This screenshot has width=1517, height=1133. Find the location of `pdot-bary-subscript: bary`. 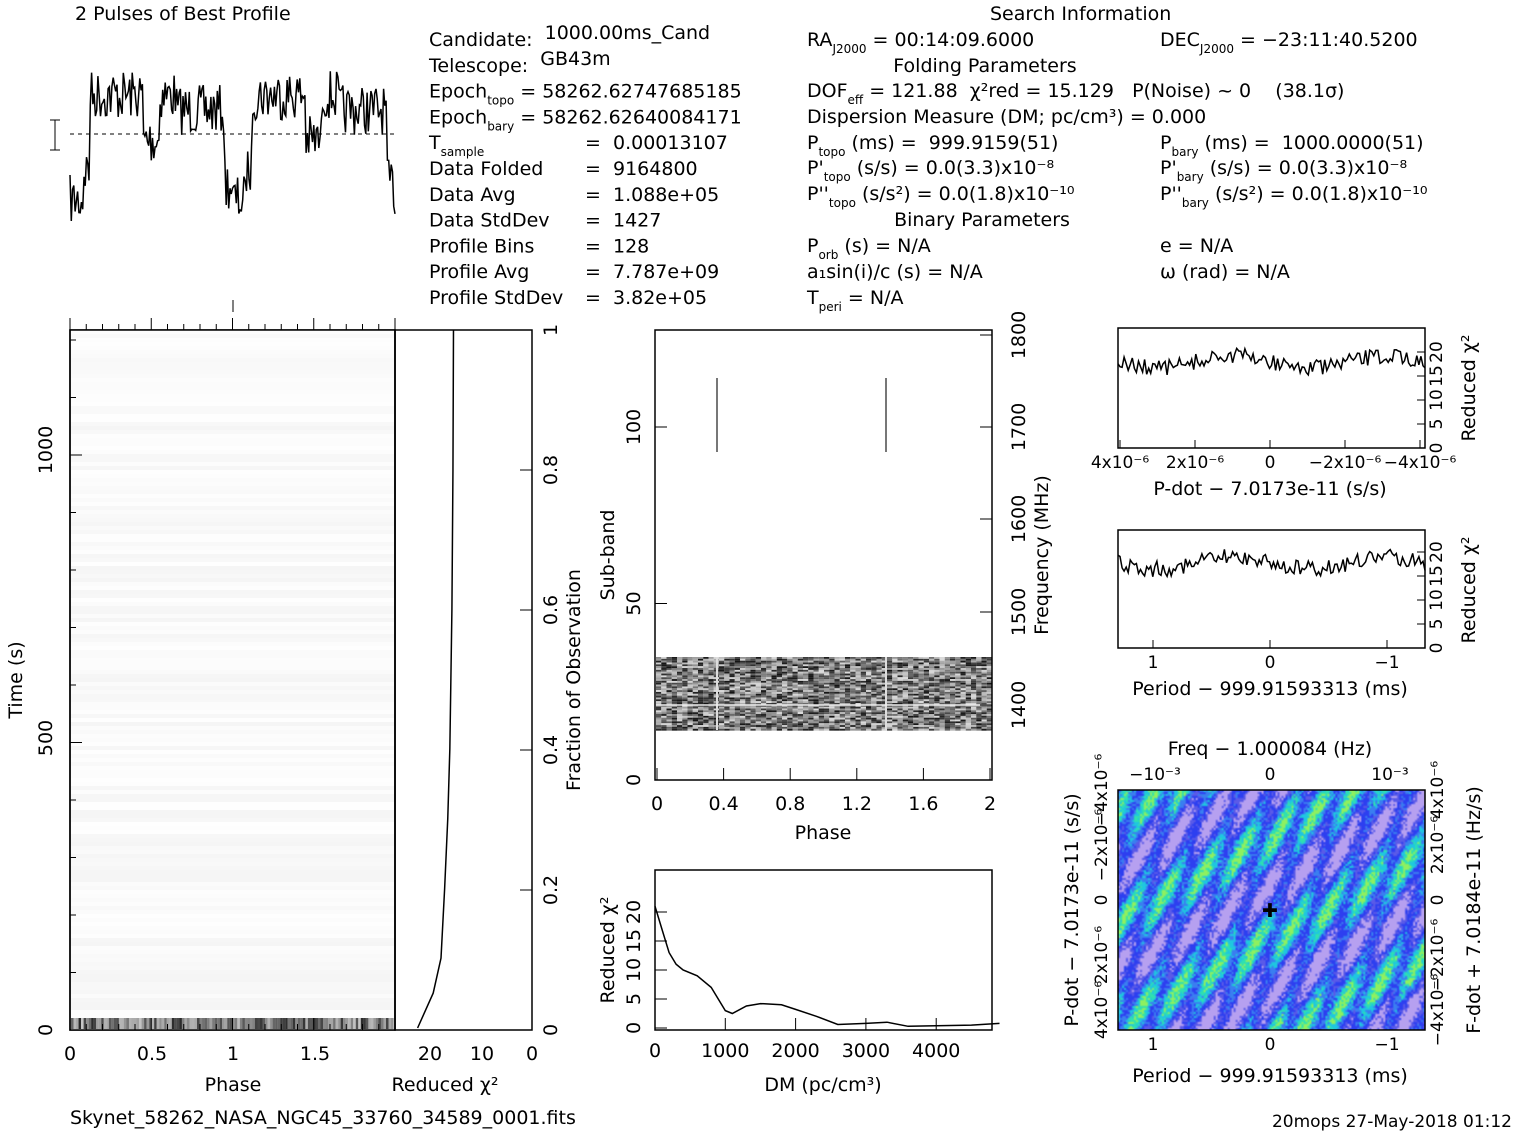

pdot-bary-subscript: bary is located at coordinates (1190, 177).